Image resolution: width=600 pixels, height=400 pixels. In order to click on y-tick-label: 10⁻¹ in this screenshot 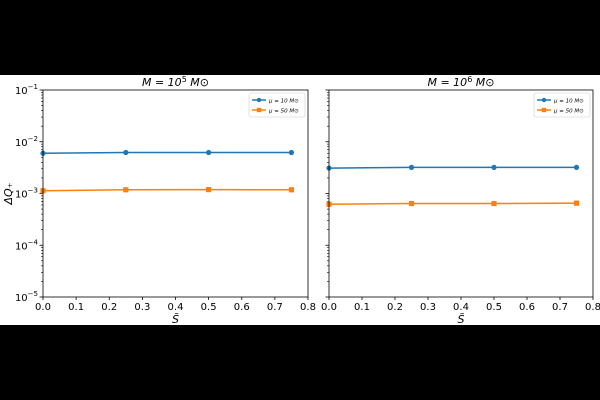, I will do `click(26, 90)`.